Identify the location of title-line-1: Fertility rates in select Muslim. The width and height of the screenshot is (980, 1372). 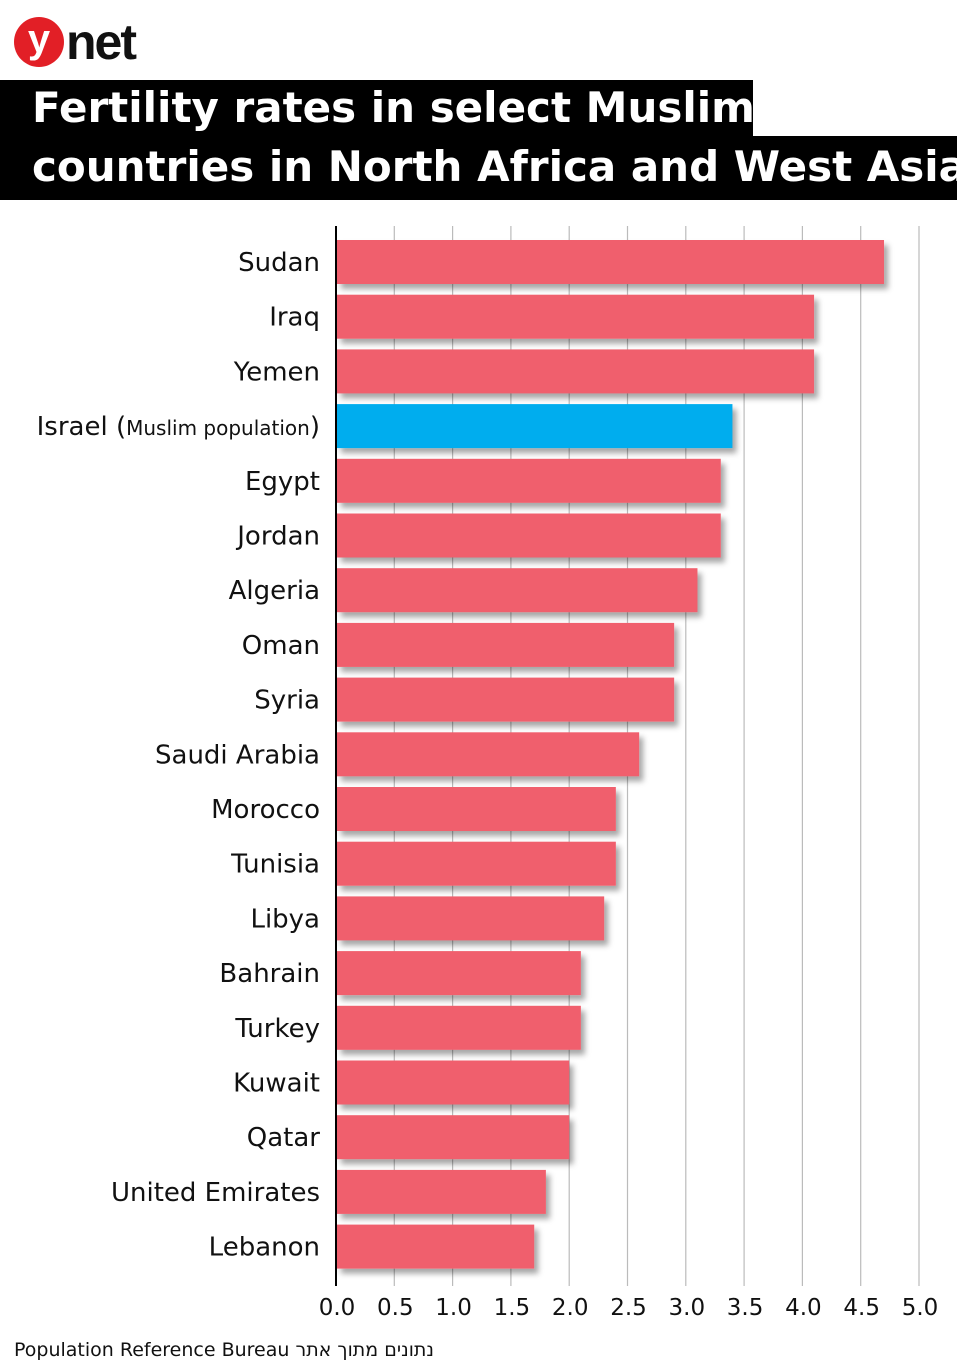
(377, 108).